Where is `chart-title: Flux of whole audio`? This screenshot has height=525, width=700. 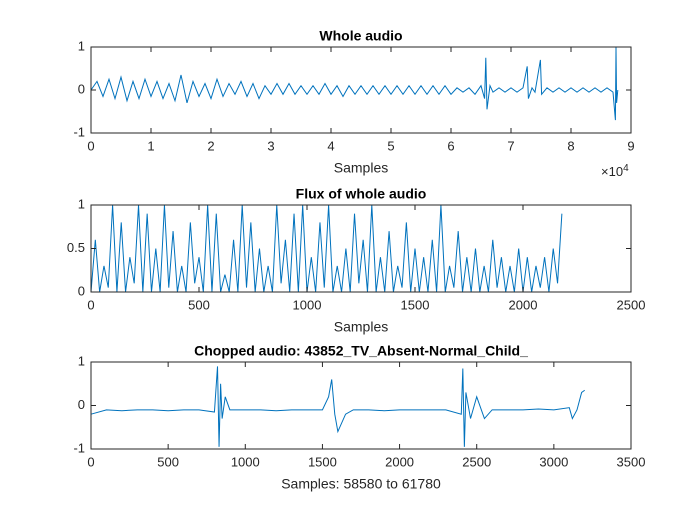
chart-title: Flux of whole audio is located at coordinates (361, 194).